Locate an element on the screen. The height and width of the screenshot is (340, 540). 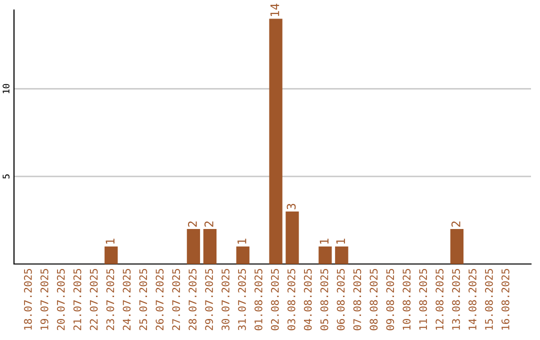
x-tick-label: 19.07.2025 is located at coordinates (44, 299).